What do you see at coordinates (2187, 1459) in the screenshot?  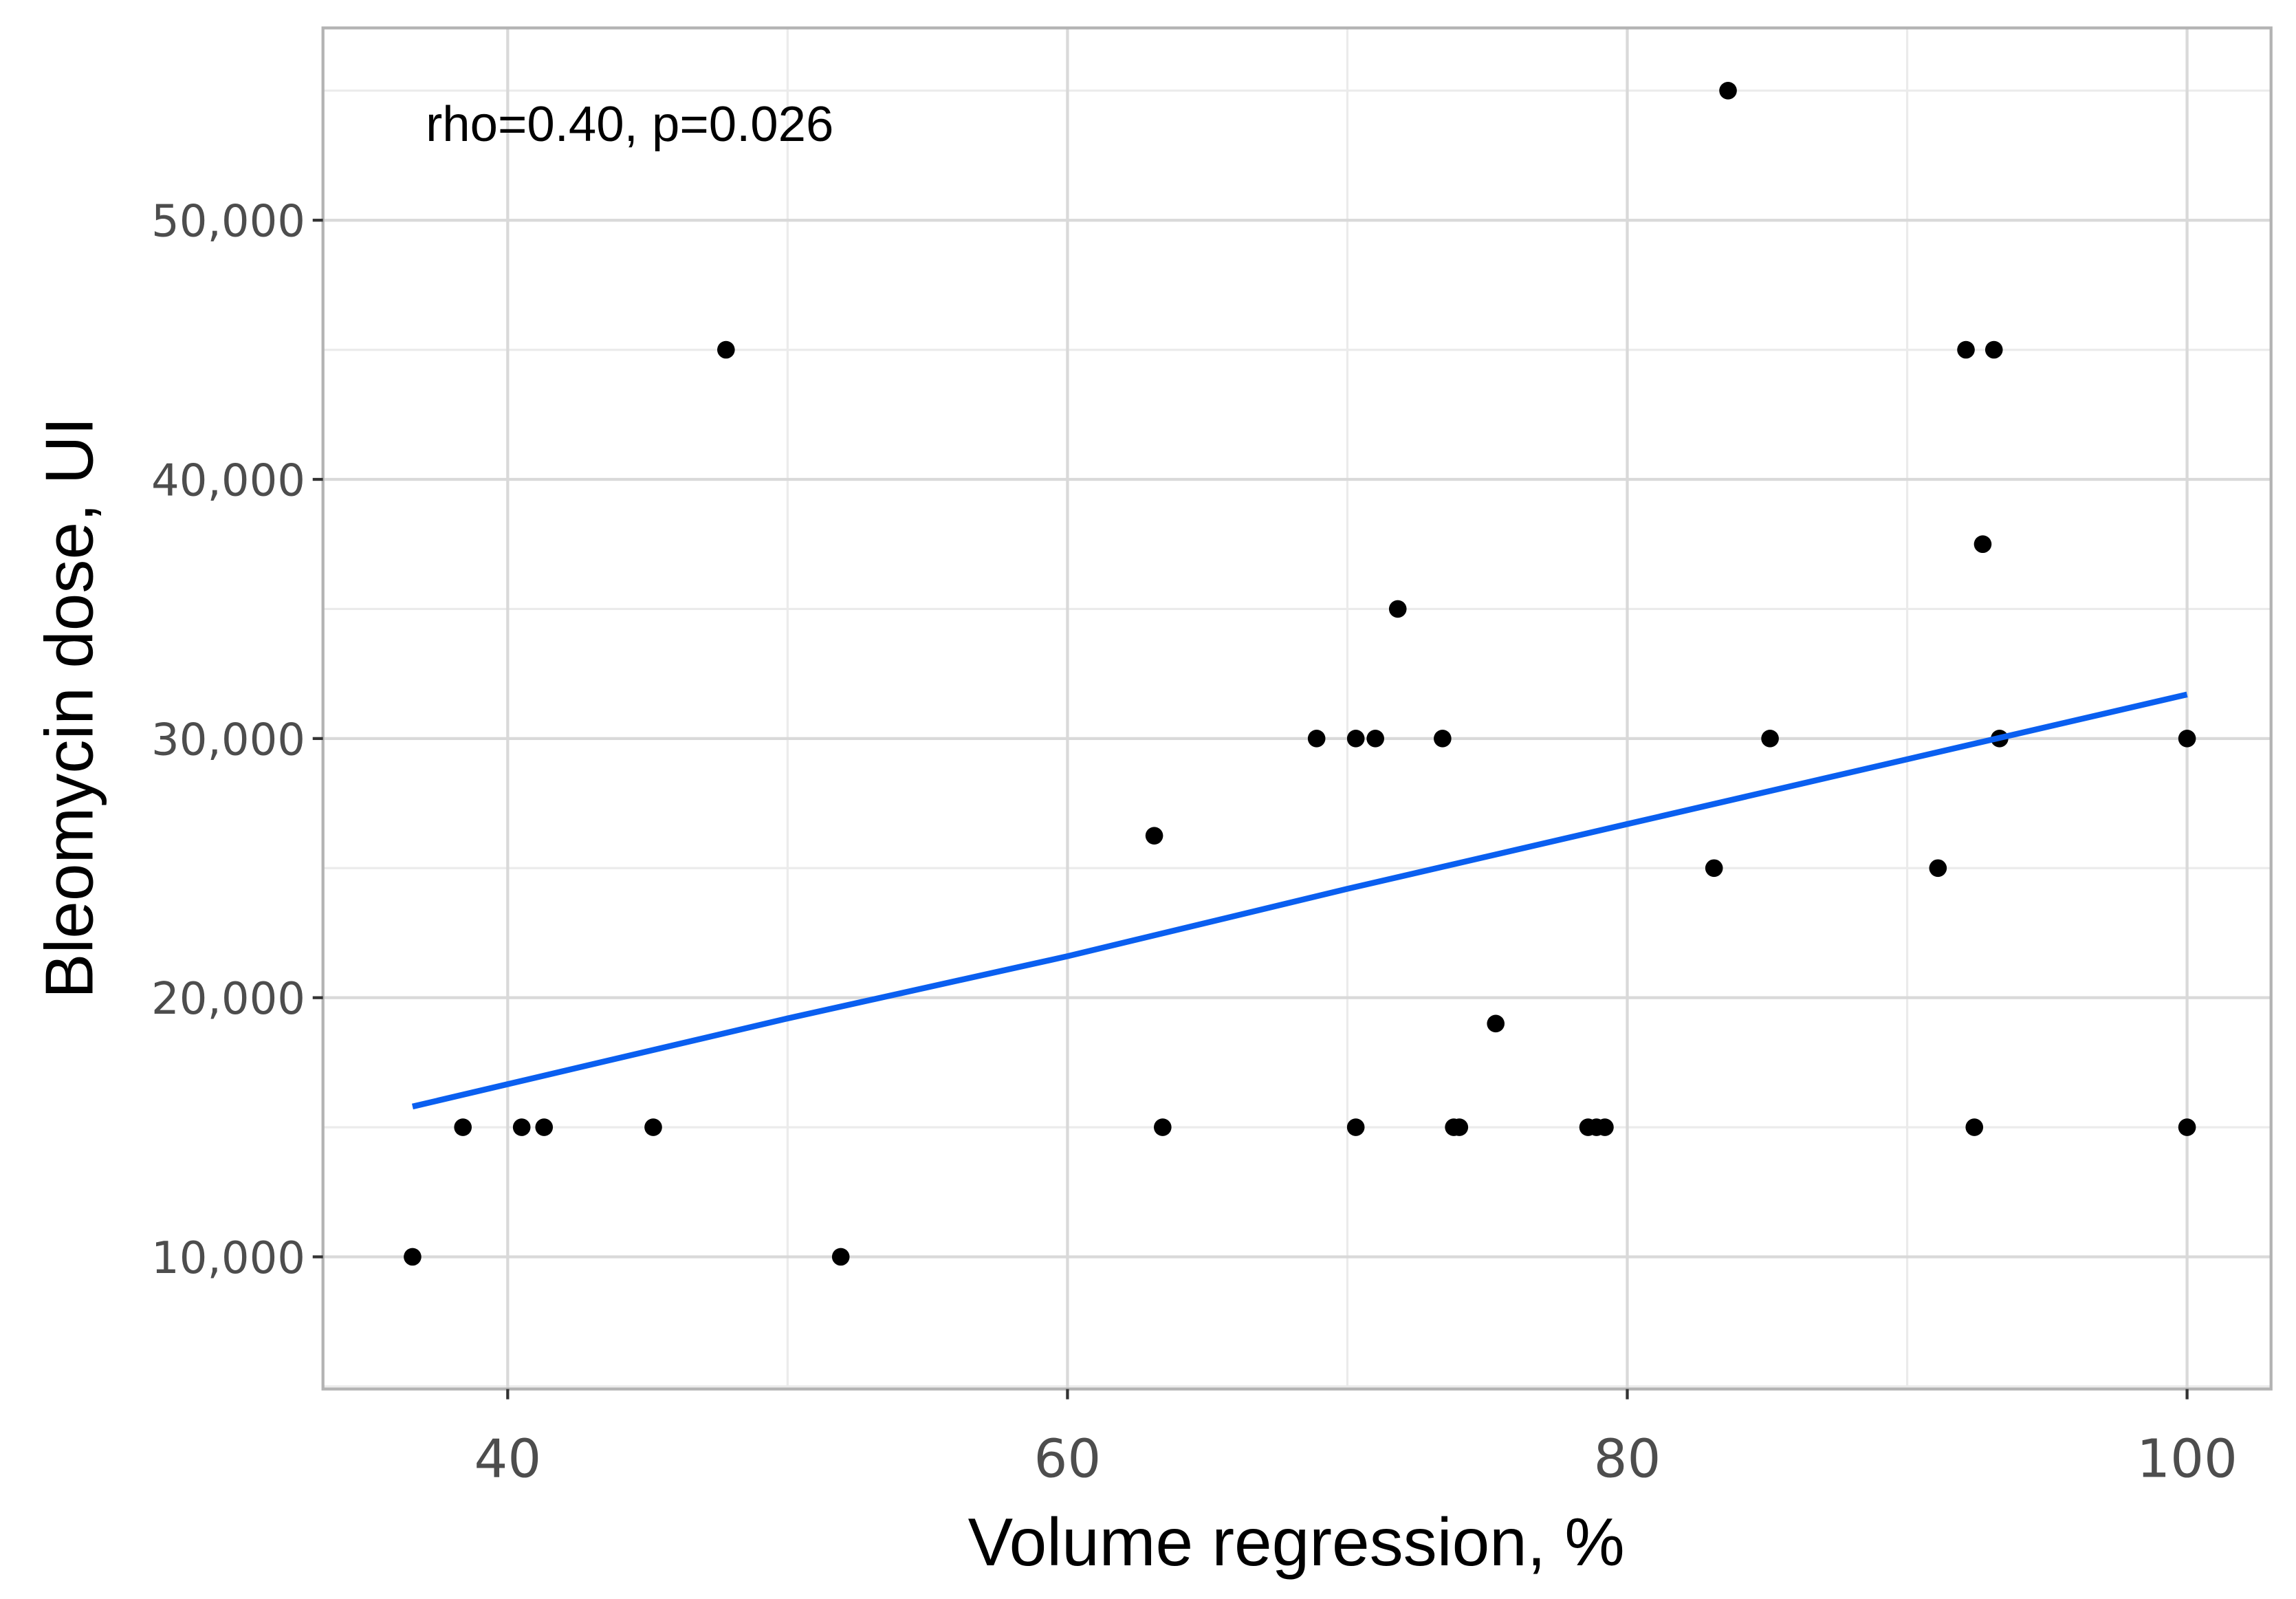 I see `x-tick-label: 100` at bounding box center [2187, 1459].